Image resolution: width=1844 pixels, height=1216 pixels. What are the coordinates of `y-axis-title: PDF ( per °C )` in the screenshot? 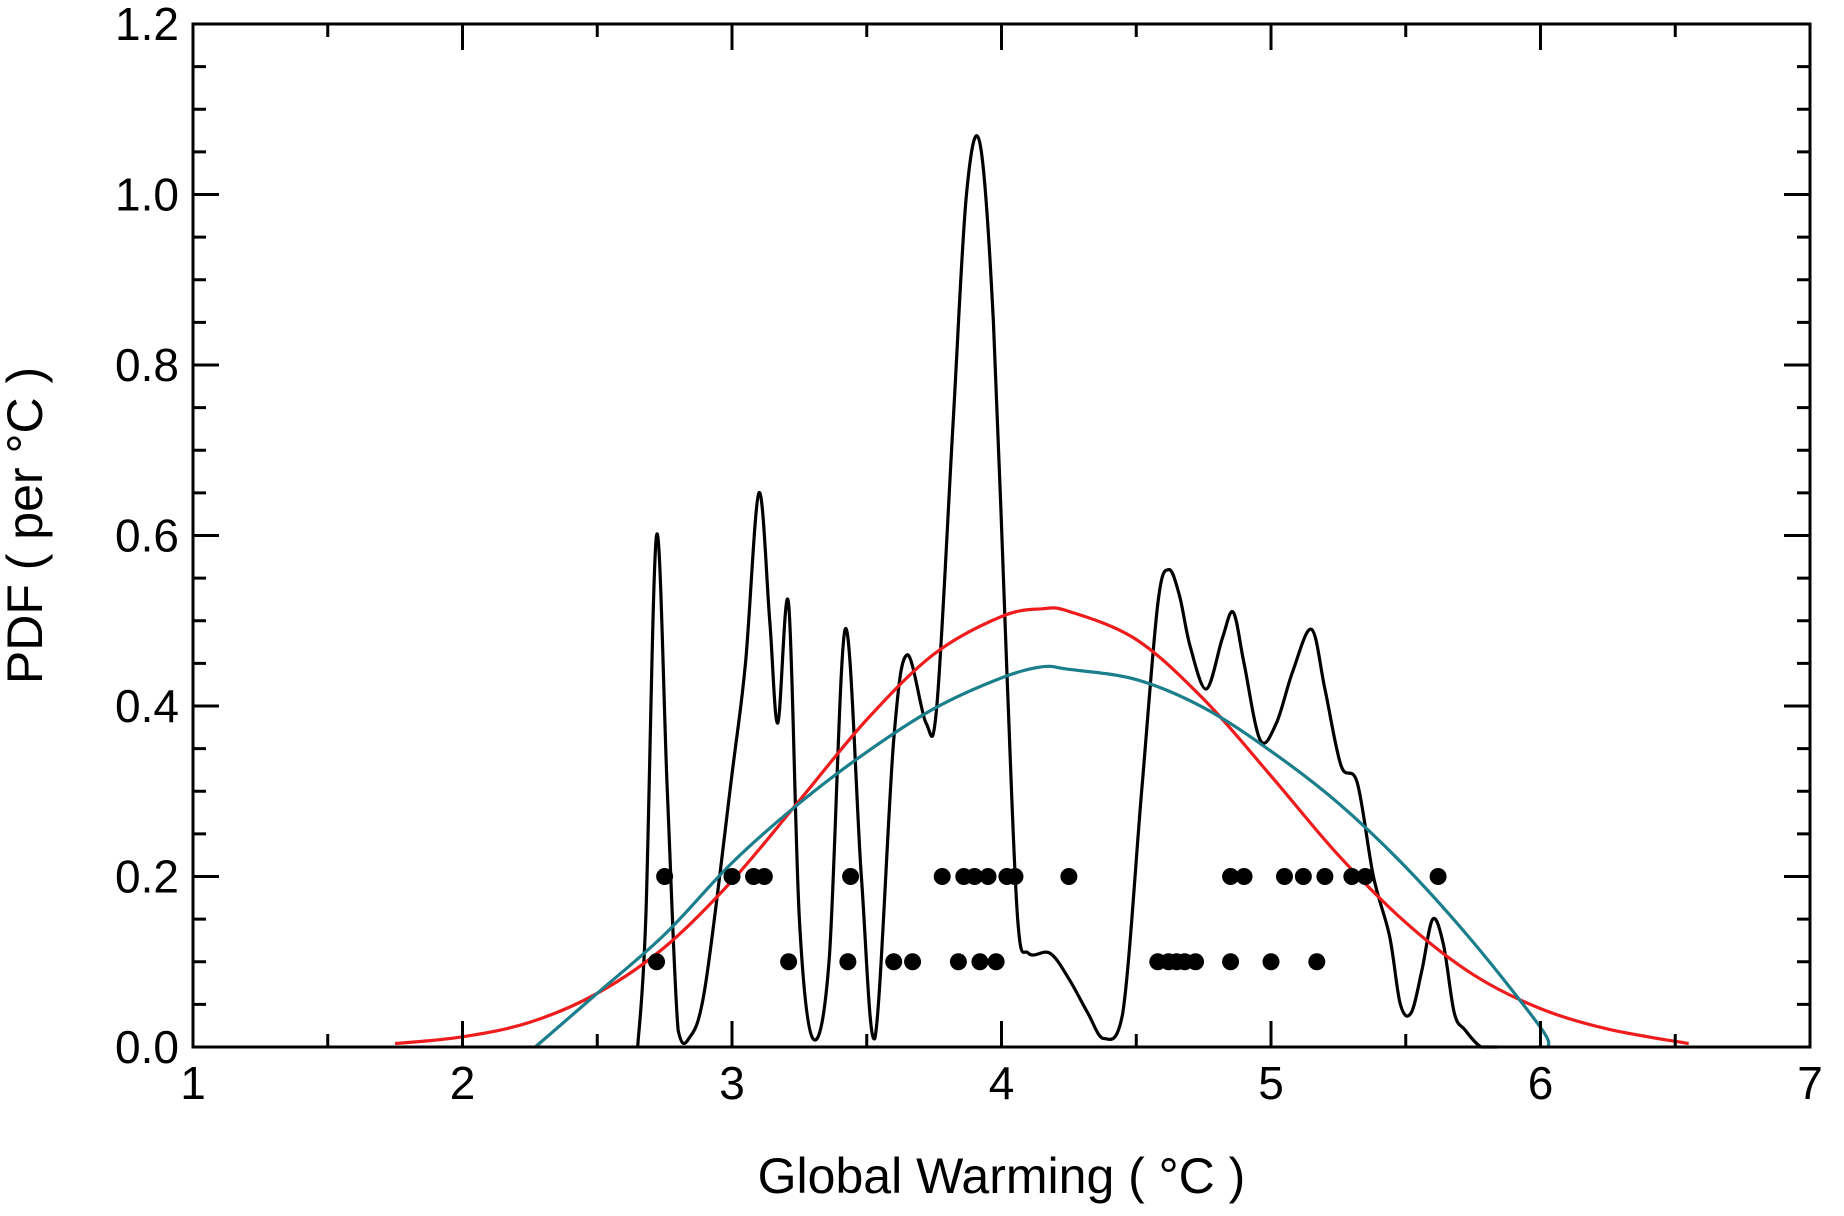 It's located at (26, 525).